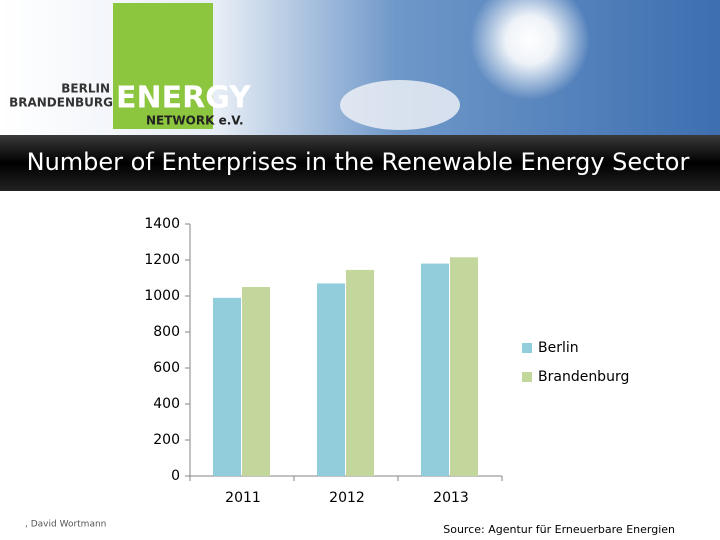 This screenshot has height=540, width=720. I want to click on logo-word: ENERGY, so click(184, 98).